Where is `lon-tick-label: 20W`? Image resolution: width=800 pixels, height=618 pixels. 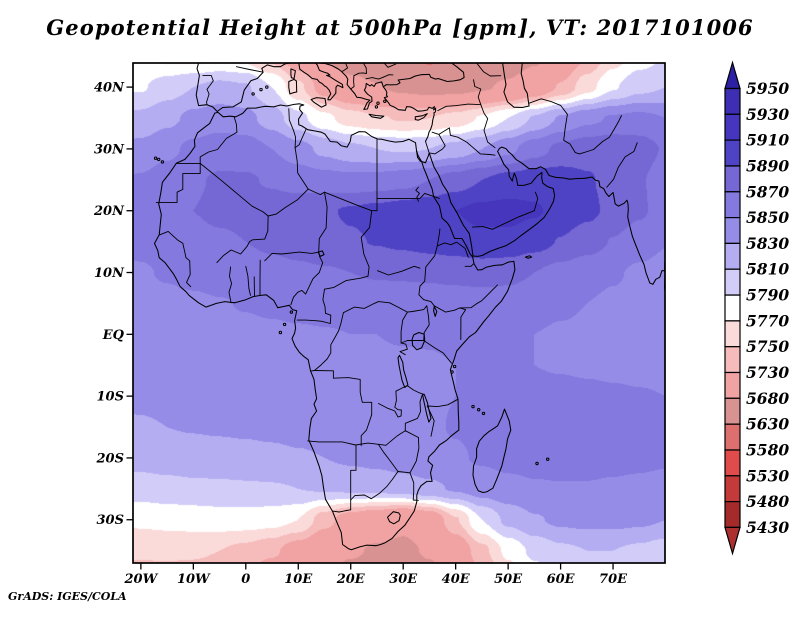 lon-tick-label: 20W is located at coordinates (141, 579).